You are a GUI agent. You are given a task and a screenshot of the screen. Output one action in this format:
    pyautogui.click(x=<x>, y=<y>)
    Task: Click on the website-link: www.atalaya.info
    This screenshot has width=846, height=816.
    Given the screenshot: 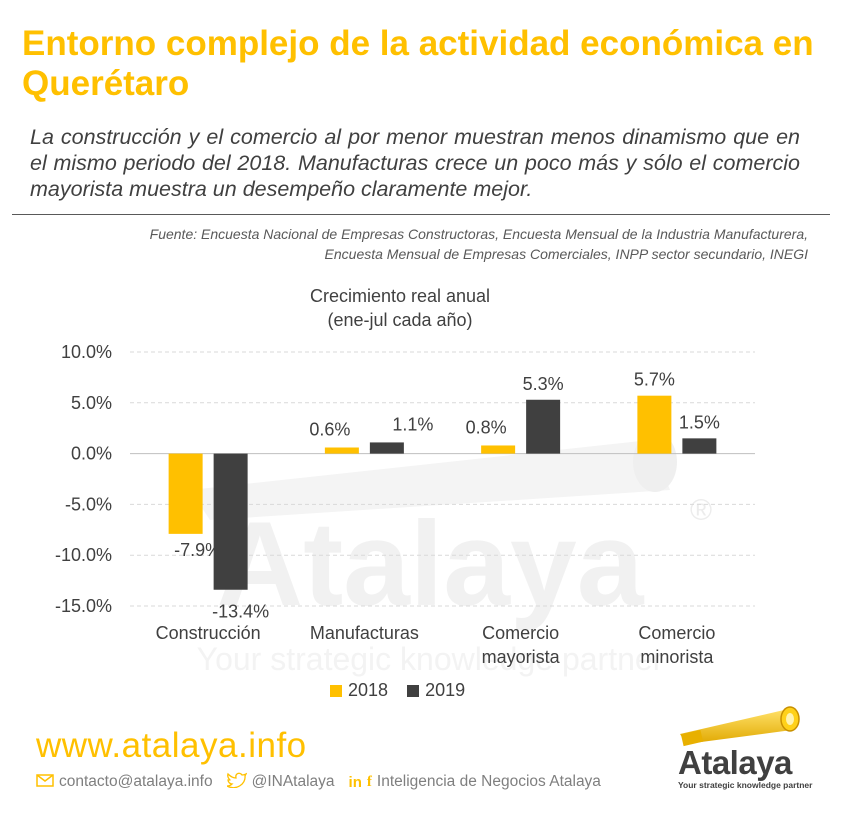 What is the action you would take?
    pyautogui.click(x=171, y=745)
    